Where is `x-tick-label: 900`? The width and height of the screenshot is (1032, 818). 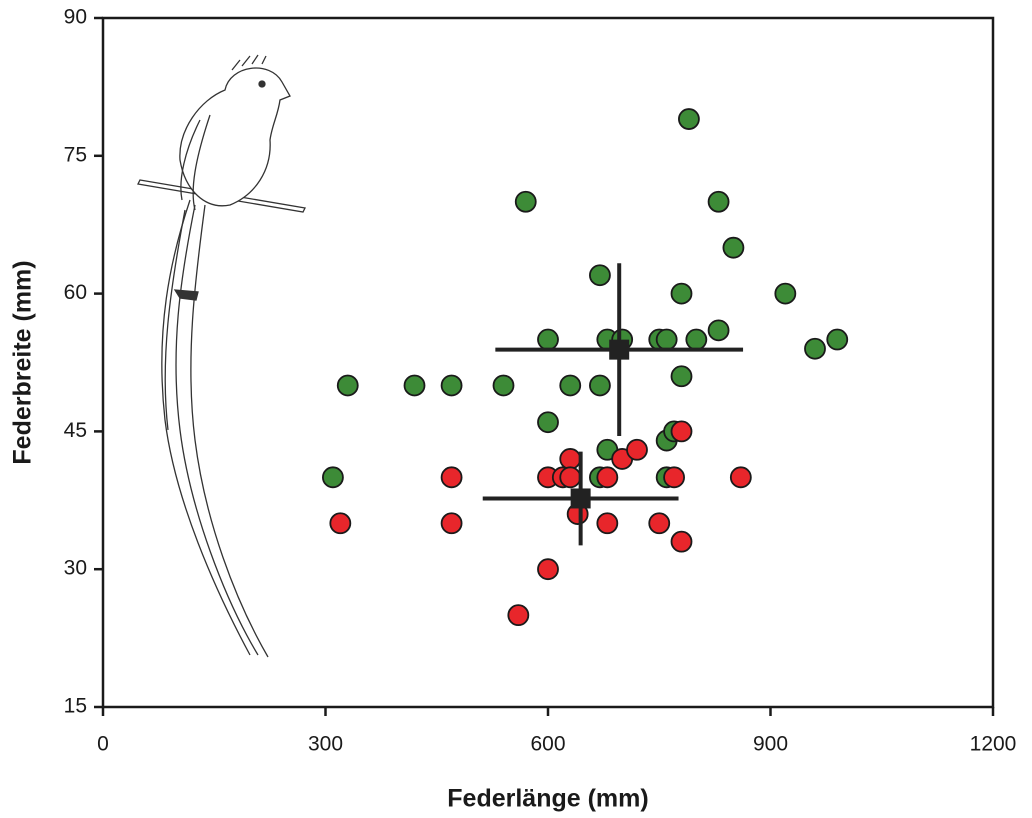
x-tick-label: 900 is located at coordinates (770, 744).